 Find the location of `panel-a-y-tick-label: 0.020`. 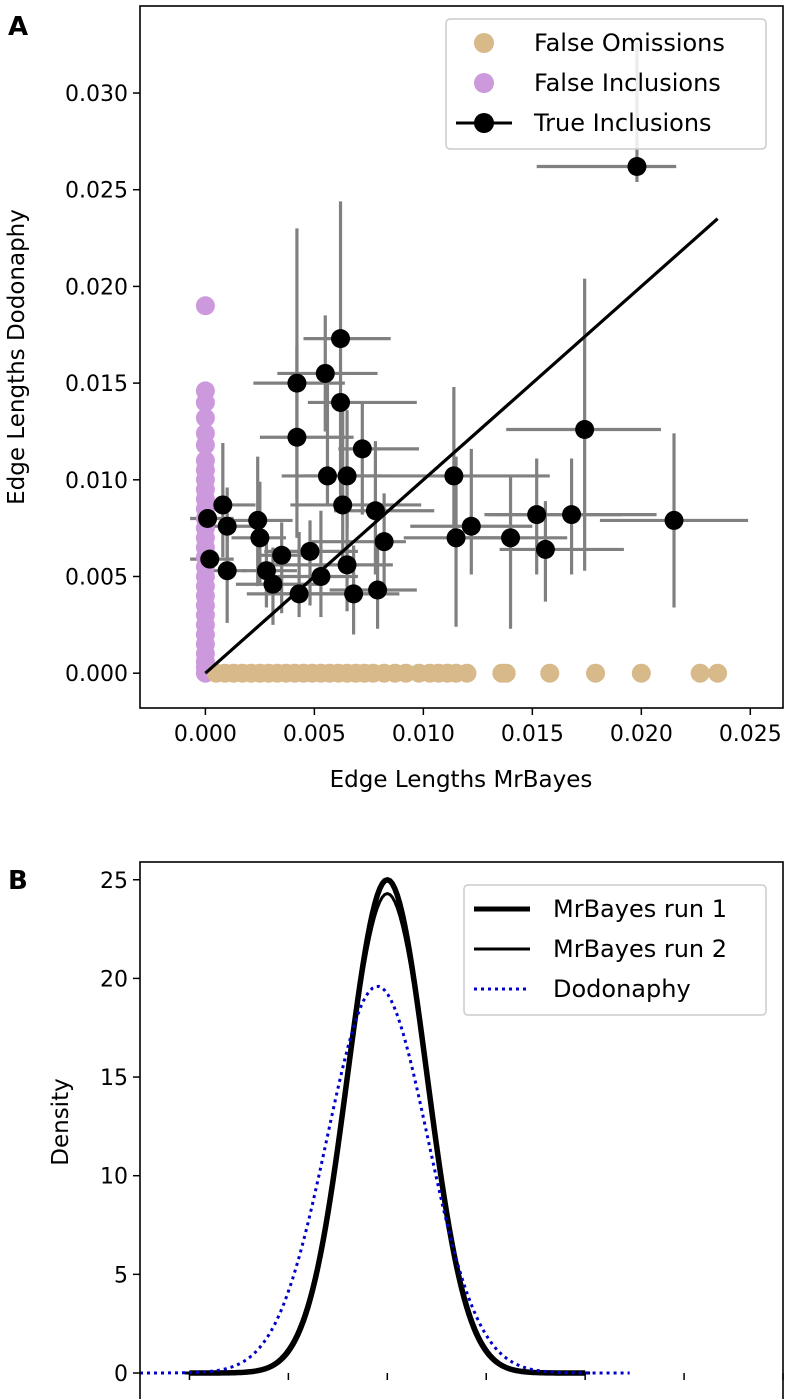

panel-a-y-tick-label: 0.020 is located at coordinates (96, 287).